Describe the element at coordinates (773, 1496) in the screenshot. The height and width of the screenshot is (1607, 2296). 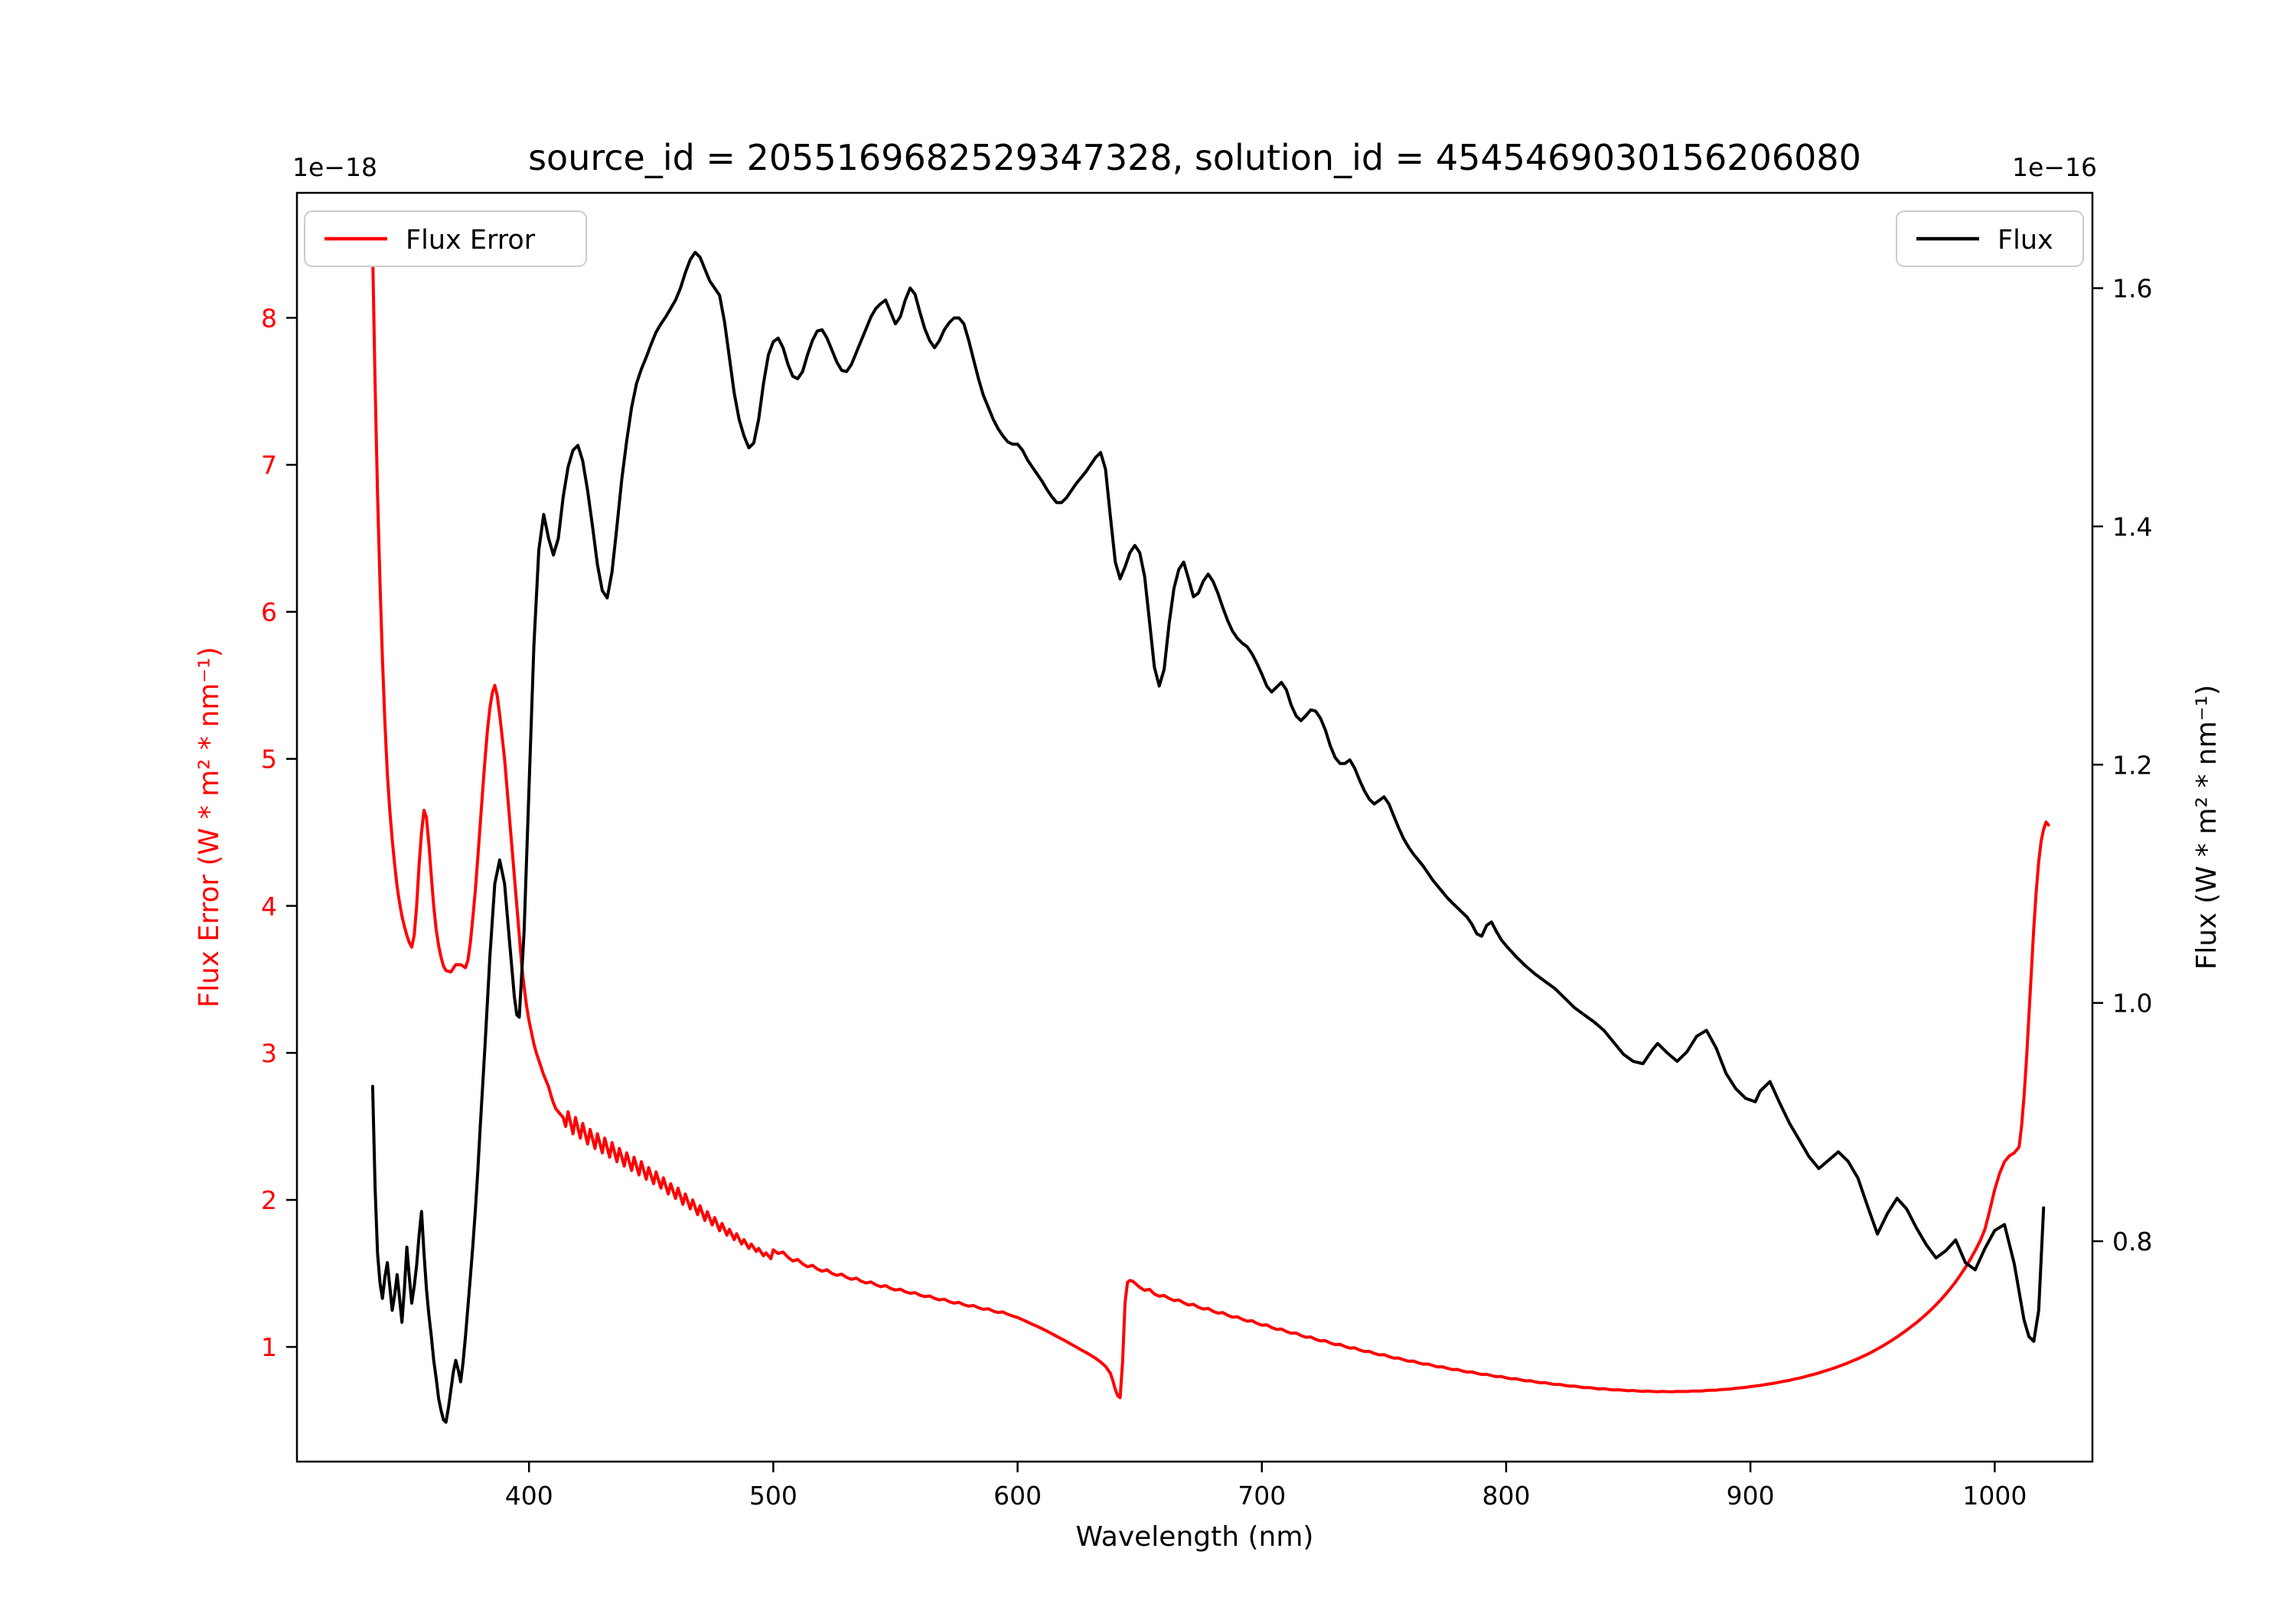
I see `x-tick-label: 500` at that location.